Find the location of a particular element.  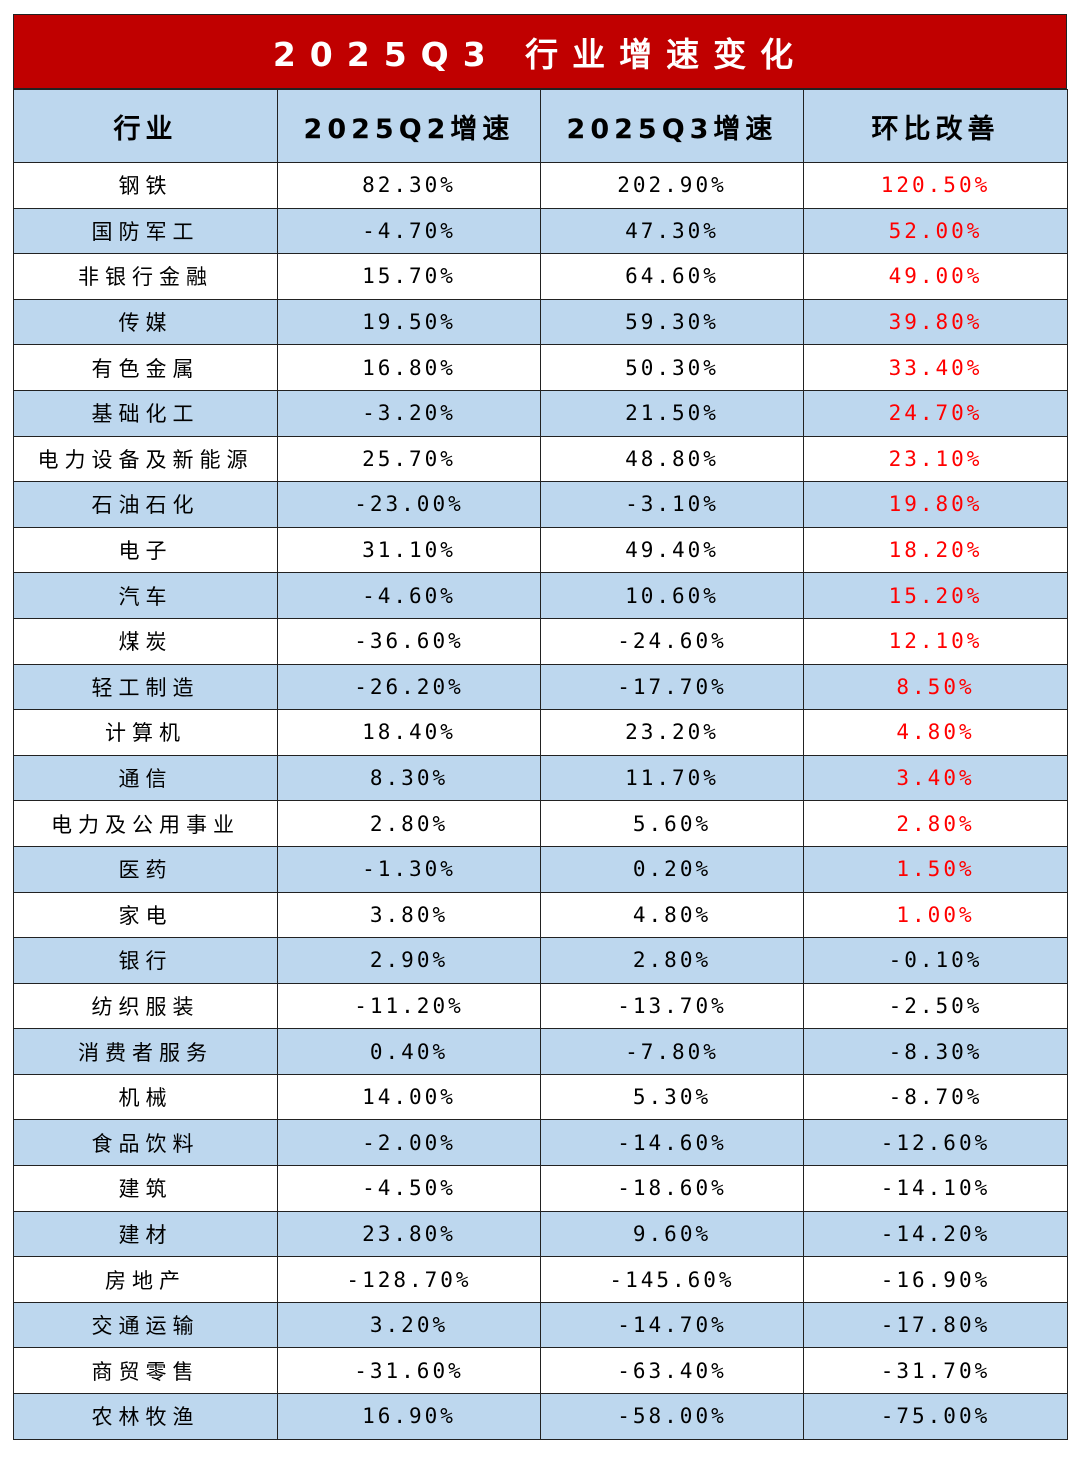

cell-q3-growth: -63.40% is located at coordinates (672, 1371).